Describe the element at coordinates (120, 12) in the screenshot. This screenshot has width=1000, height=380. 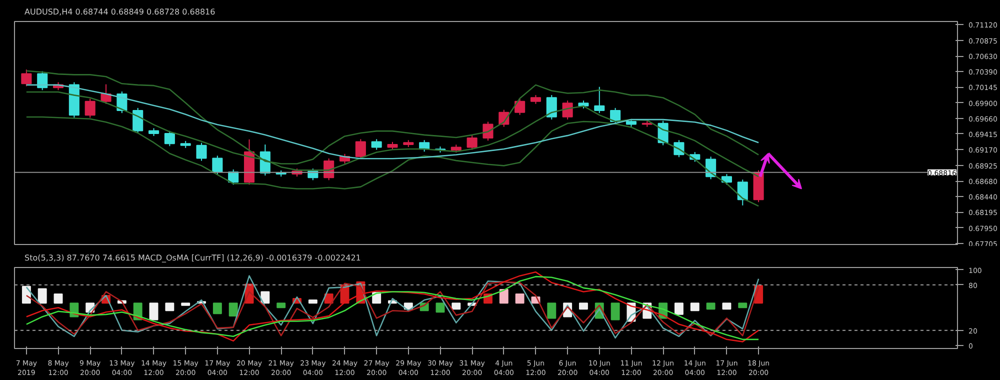
I see `chart-title: AUDUSD,H4 0.68744 0.68849 0.68728 0.68816` at that location.